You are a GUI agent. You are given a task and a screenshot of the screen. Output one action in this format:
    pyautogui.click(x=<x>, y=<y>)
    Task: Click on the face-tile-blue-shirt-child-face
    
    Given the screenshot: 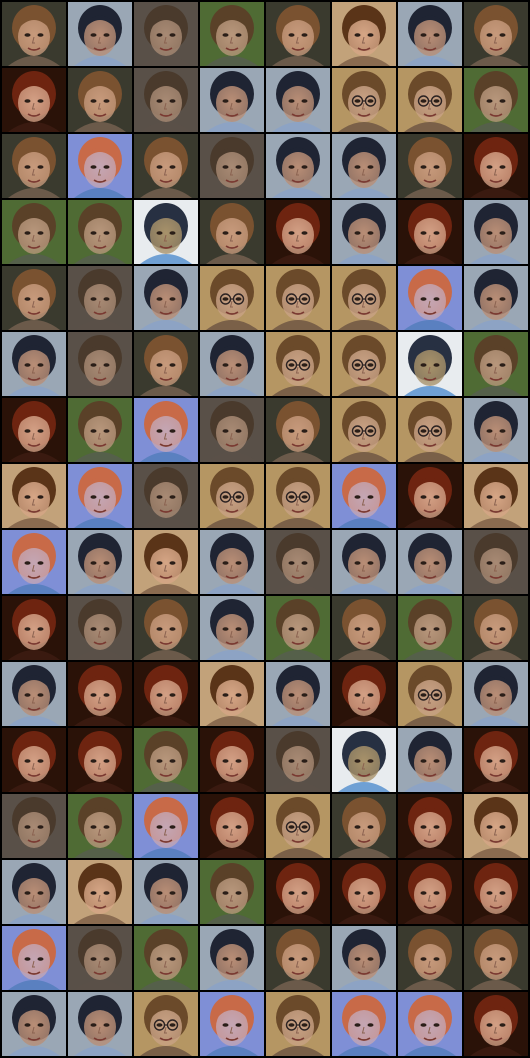 What is the action you would take?
    pyautogui.click(x=430, y=364)
    